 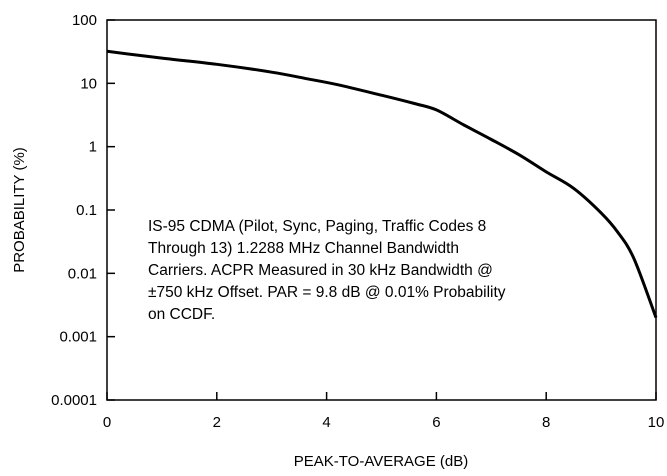 I want to click on x-tick-label: 2, so click(x=217, y=422).